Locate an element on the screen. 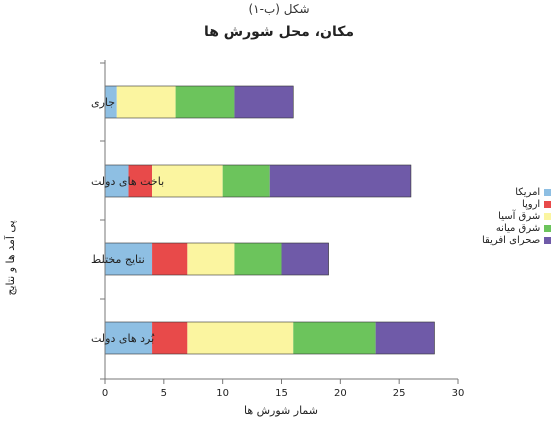 This screenshot has width=558, height=426. figure-caption: شکل (ب-۱) is located at coordinates (279, 9).